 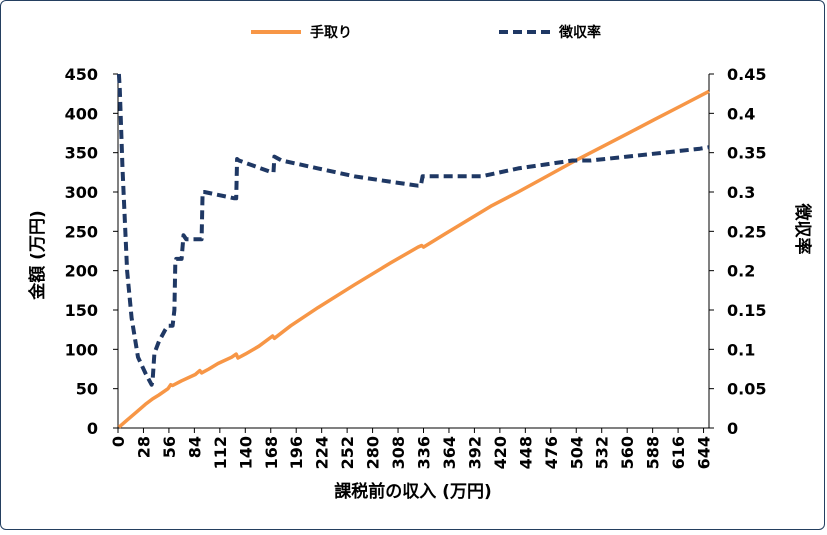 I want to click on y2-tick-label: 0.45, so click(x=746, y=74).